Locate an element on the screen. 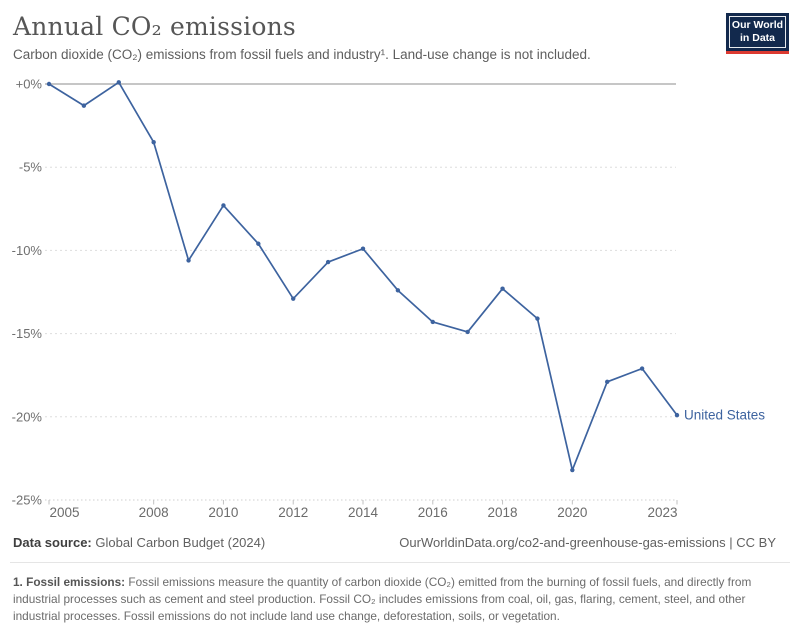 This screenshot has width=800, height=637. x-axis-tick-label: 2014 is located at coordinates (363, 512).